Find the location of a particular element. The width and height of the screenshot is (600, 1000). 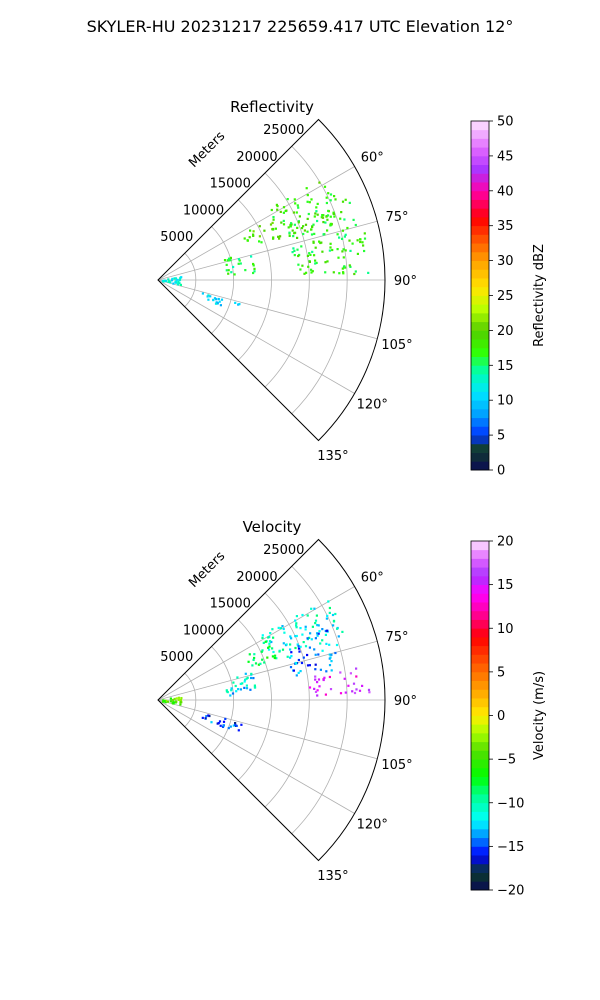

range-tick-label: 15000 is located at coordinates (230, 184).